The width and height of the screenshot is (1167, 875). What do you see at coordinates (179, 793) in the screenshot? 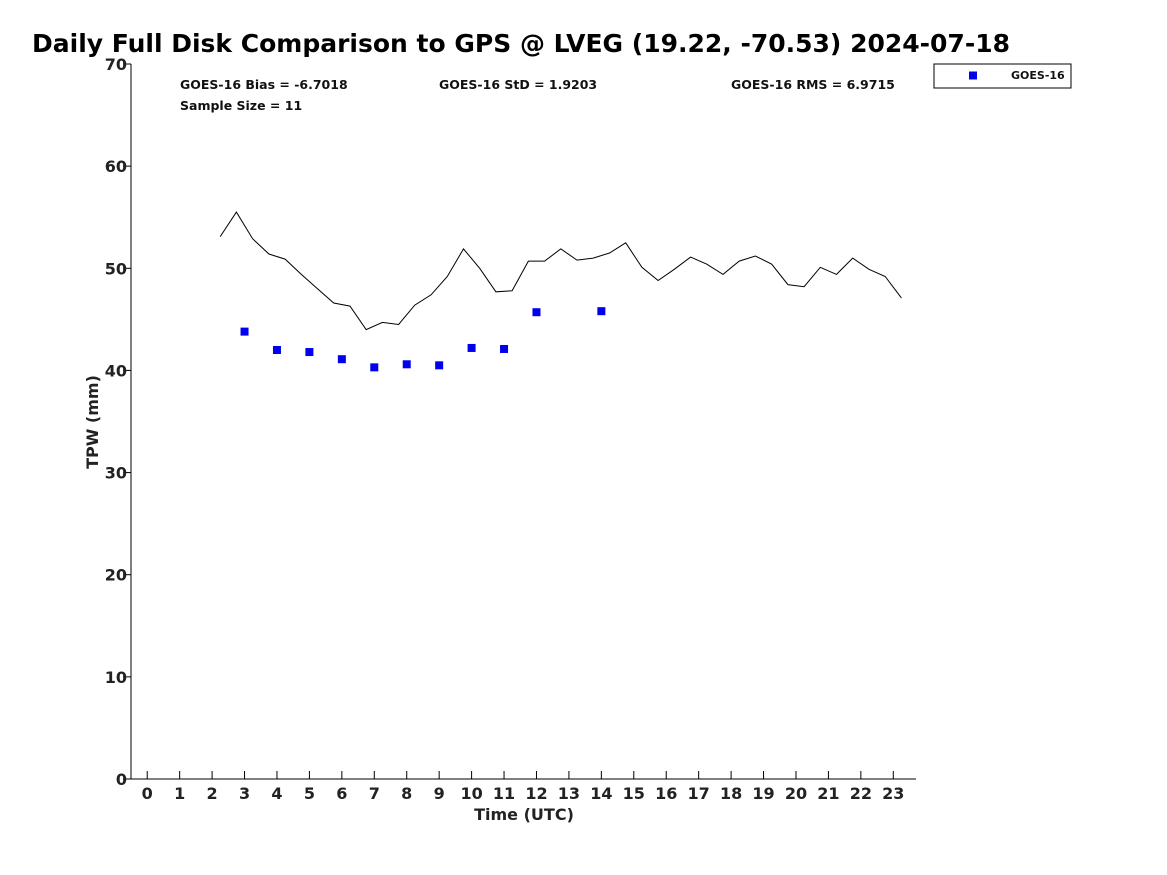
I see `x-tick-label: 1` at bounding box center [179, 793].